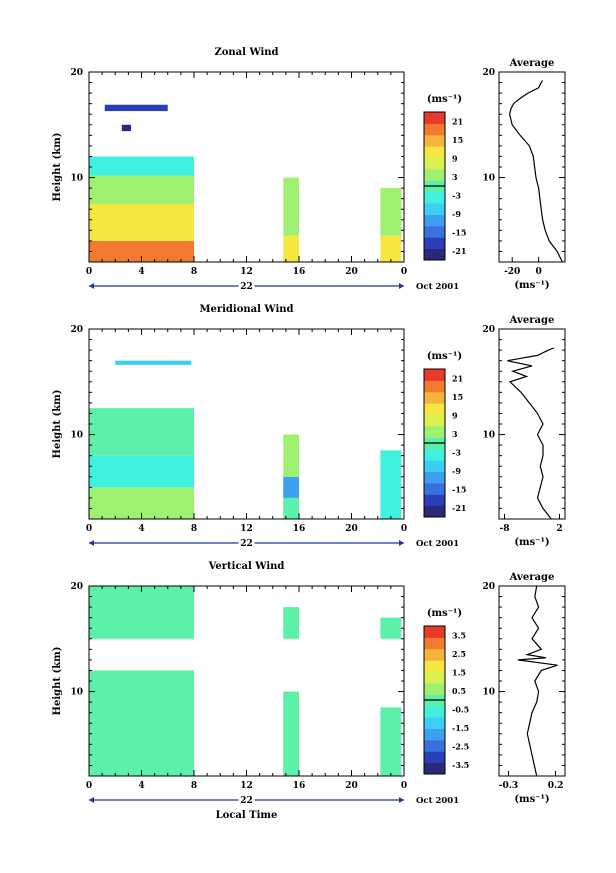 Image resolution: width=616 pixels, height=873 pixels. I want to click on colorbar-tick-label: 3, so click(455, 177).